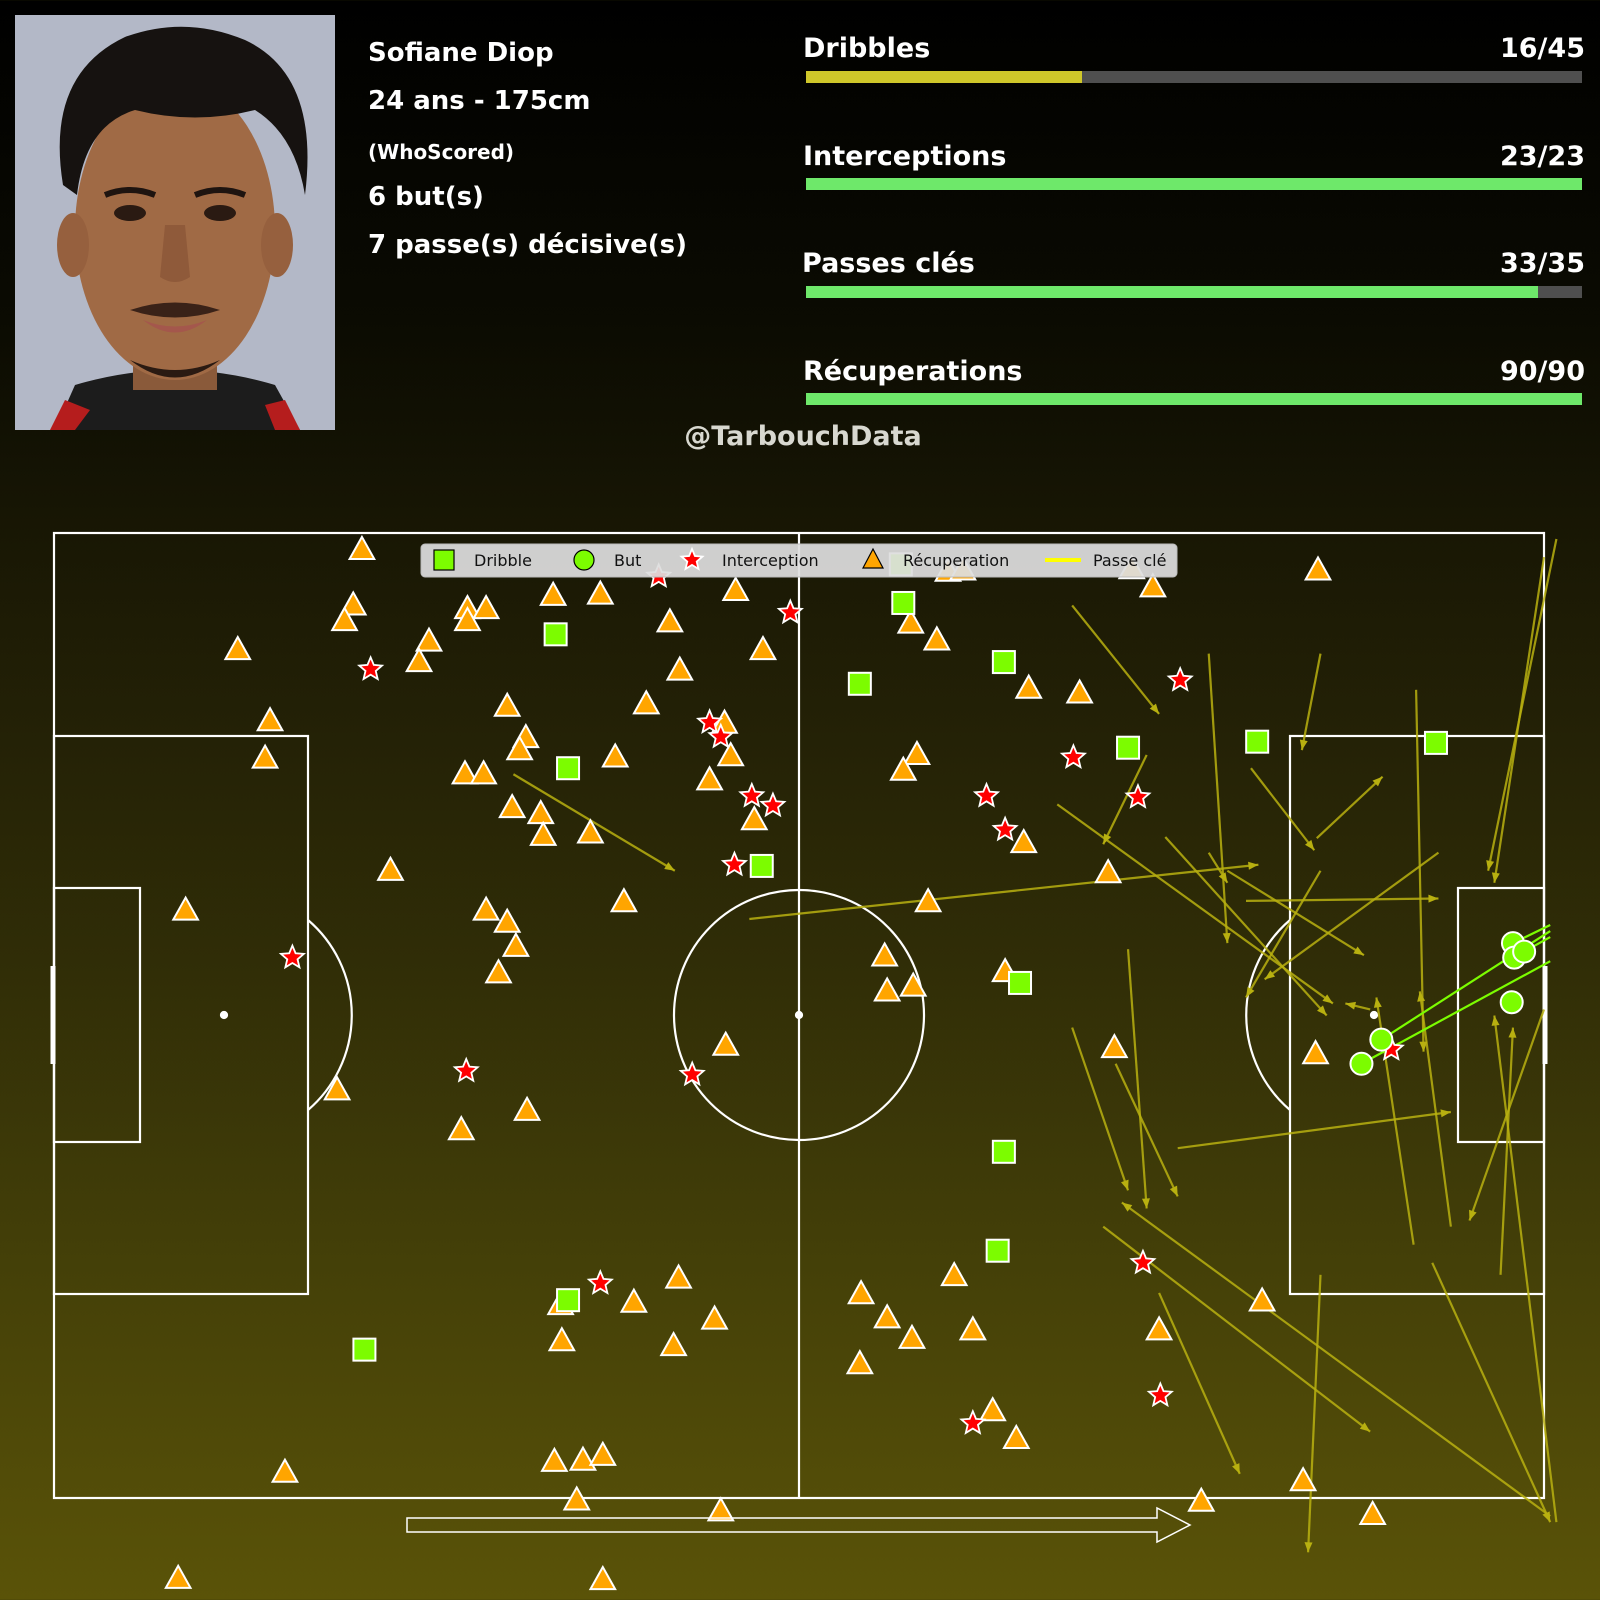 This screenshot has height=1600, width=1600. What do you see at coordinates (799, 1015) in the screenshot?
I see `centre-spot` at bounding box center [799, 1015].